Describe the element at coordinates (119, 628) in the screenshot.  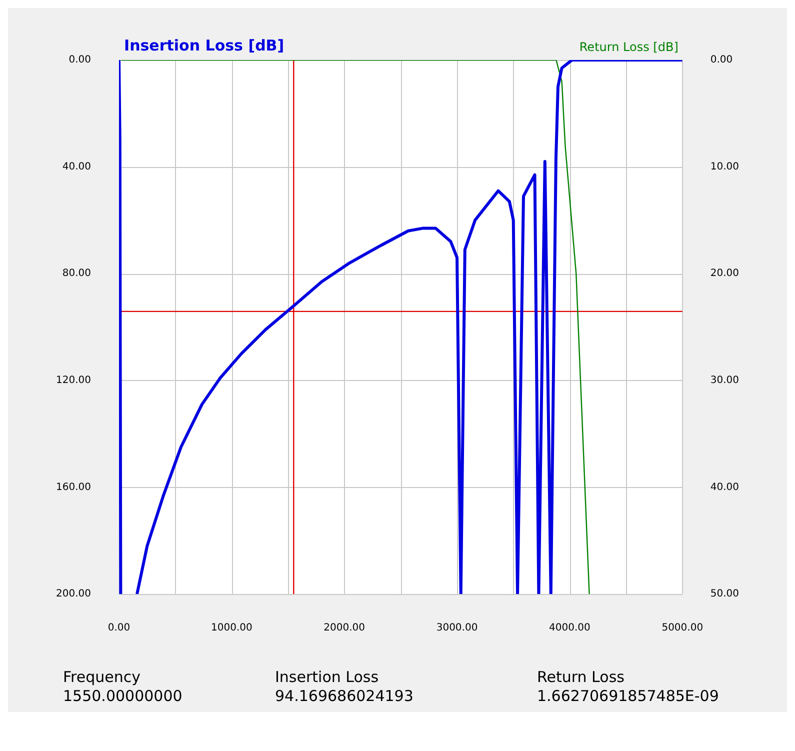
I see `x-tick-label: 0.00` at that location.